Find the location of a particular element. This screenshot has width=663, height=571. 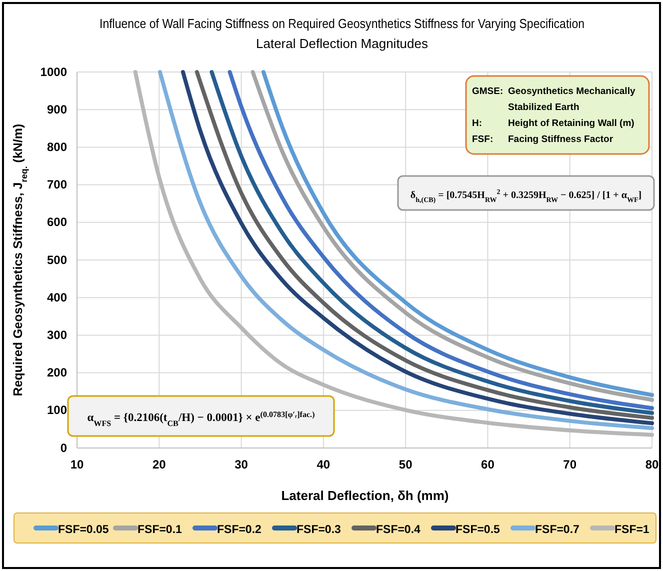

annotation: α$_{WFS}$ = {0.2106(t$_{CB}$/H) − 0.0001} × e$^{(0.0783[φ′ᵣ]fac.)}$ is located at coordinates (201, 419).